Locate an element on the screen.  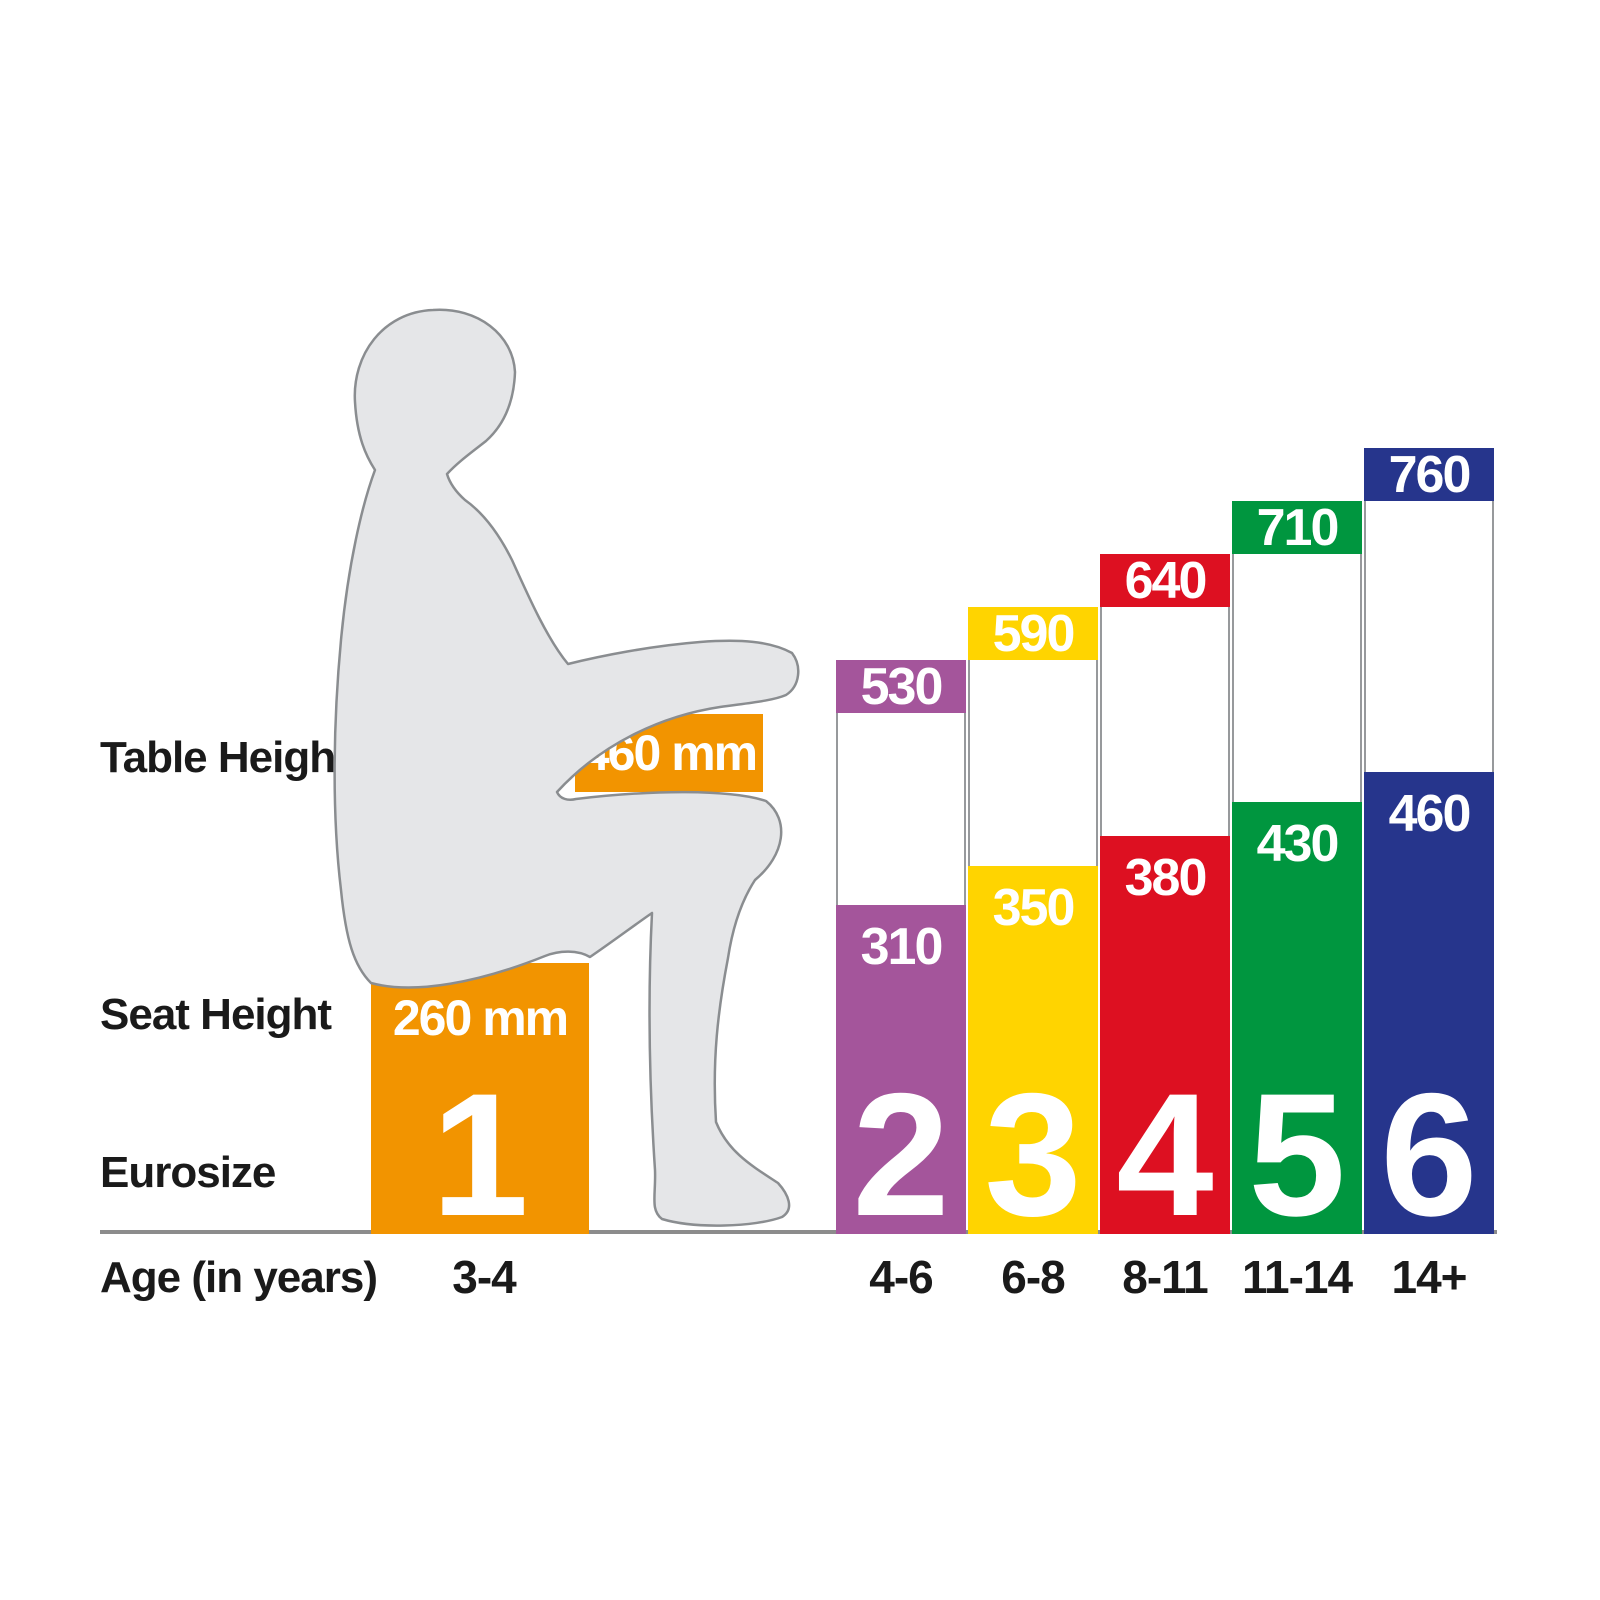
table-height-value: 640 is located at coordinates (1166, 580).